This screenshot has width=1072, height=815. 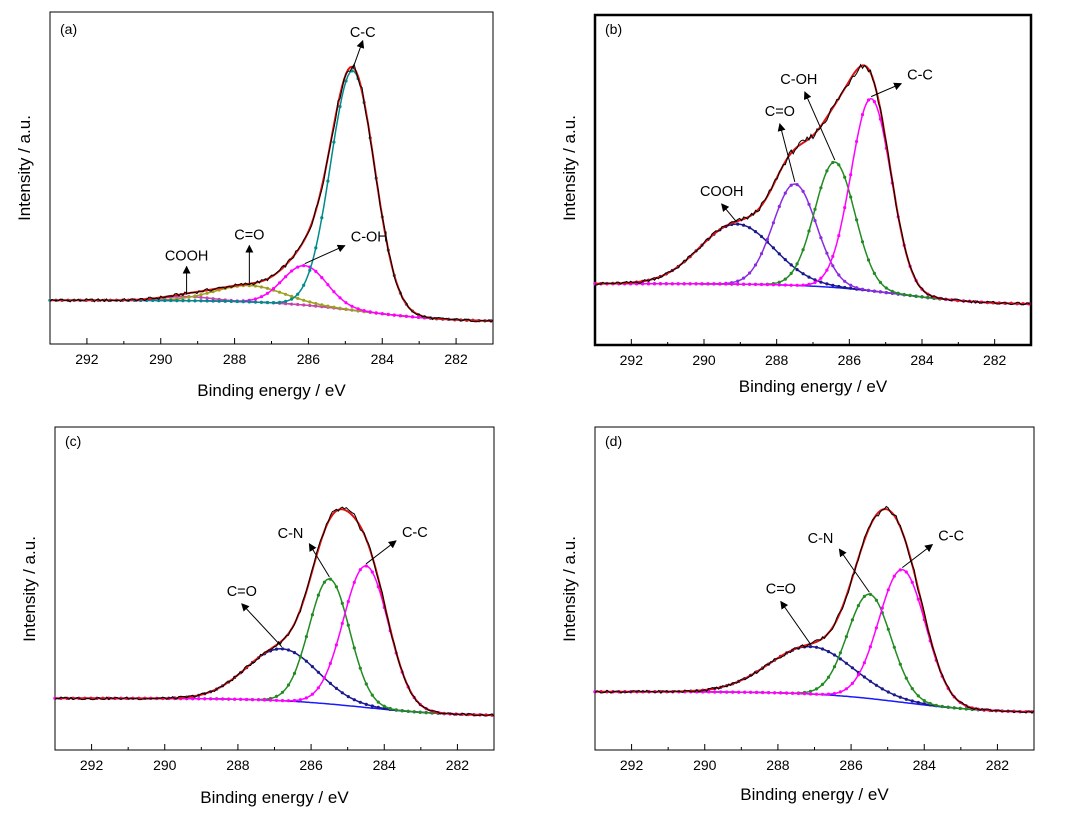 What do you see at coordinates (851, 765) in the screenshot?
I see `x-tick-label: 286` at bounding box center [851, 765].